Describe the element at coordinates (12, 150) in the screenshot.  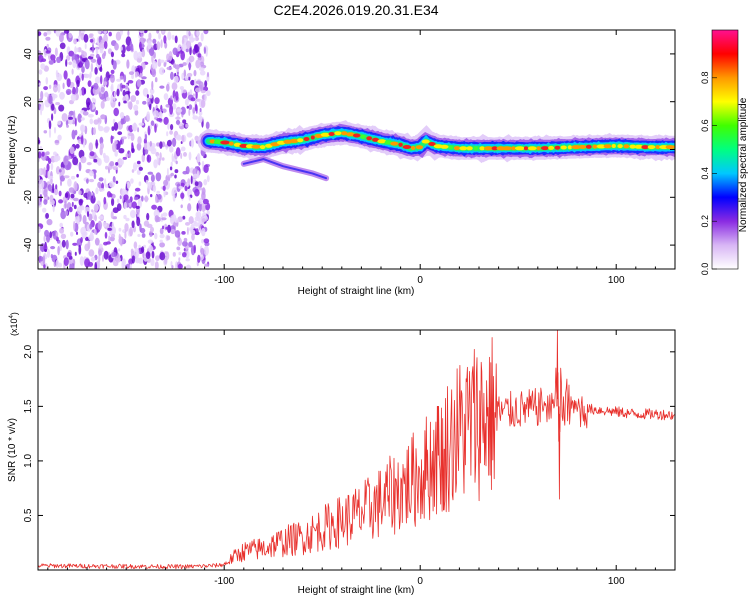
I see `spectrogram-y-label: Frequency (Hz)` at that location.